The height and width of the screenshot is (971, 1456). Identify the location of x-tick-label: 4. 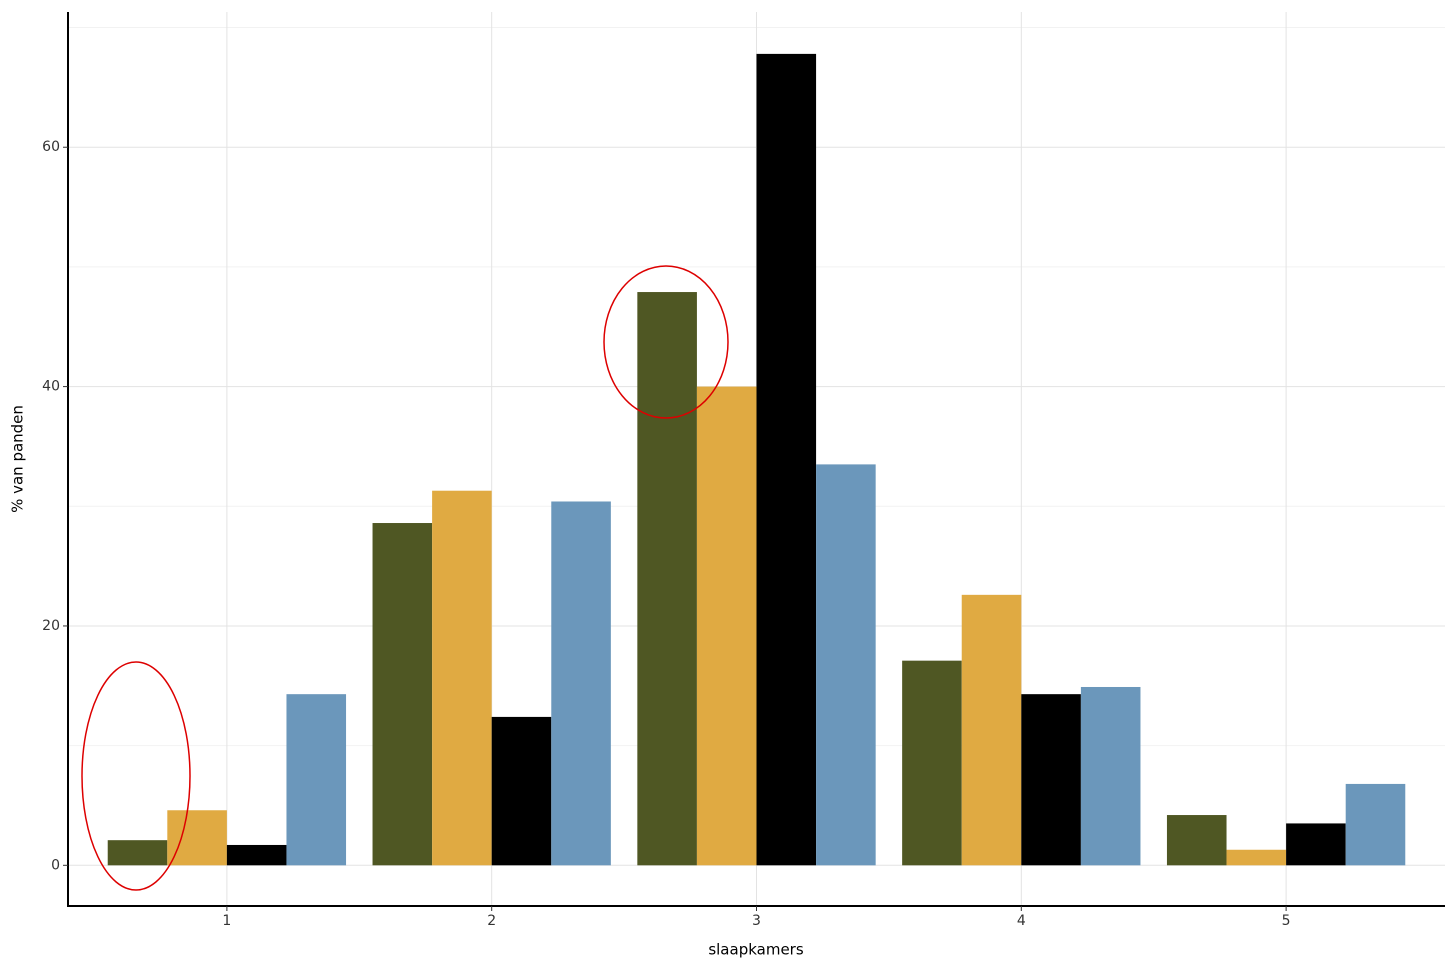
(1021, 921).